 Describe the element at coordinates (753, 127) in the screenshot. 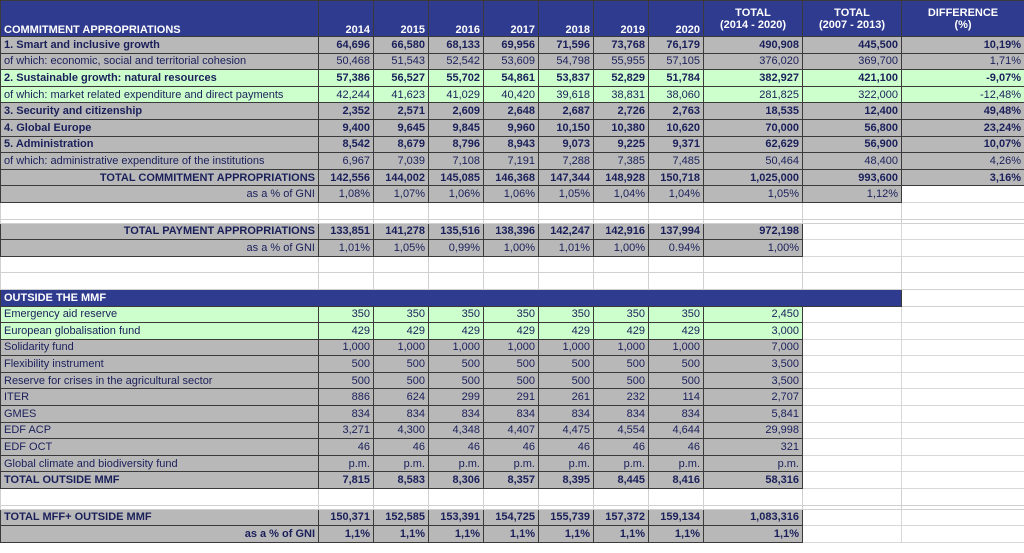

I see `total-2014-2020-value: 70,000` at that location.